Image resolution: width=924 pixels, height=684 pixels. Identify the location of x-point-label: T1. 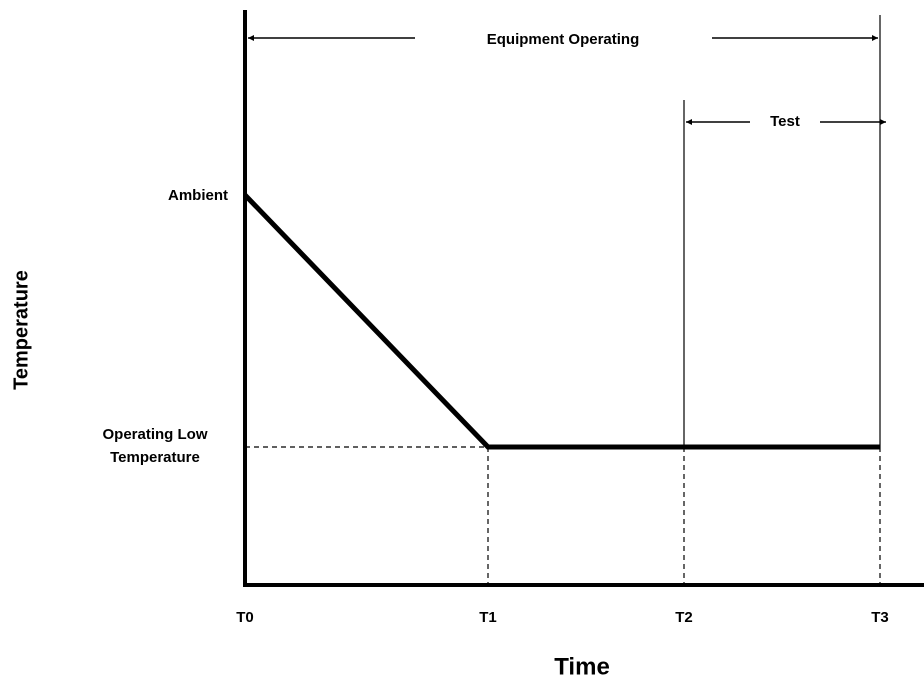
(488, 617).